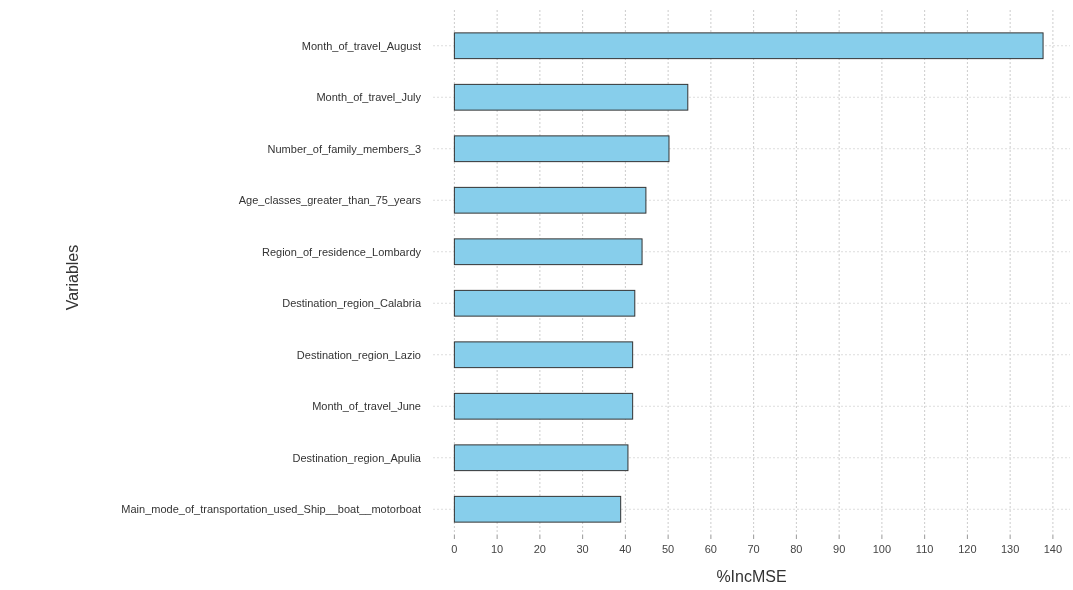 The height and width of the screenshot is (590, 1073). What do you see at coordinates (711, 549) in the screenshot?
I see `x-tick-label: 60` at bounding box center [711, 549].